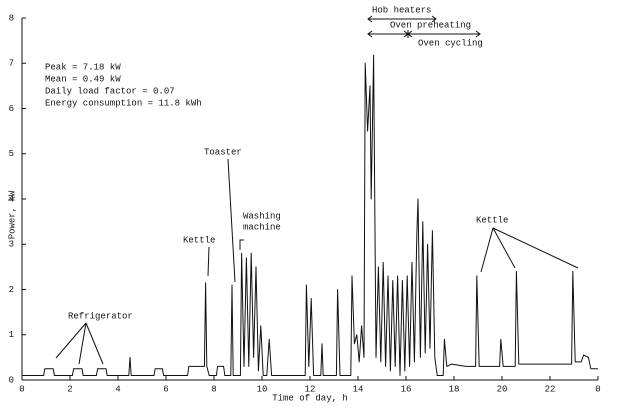 This screenshot has height=408, width=622. Describe the element at coordinates (123, 103) in the screenshot. I see `stat-text: Energy consumption = 11.8 kWh` at that location.